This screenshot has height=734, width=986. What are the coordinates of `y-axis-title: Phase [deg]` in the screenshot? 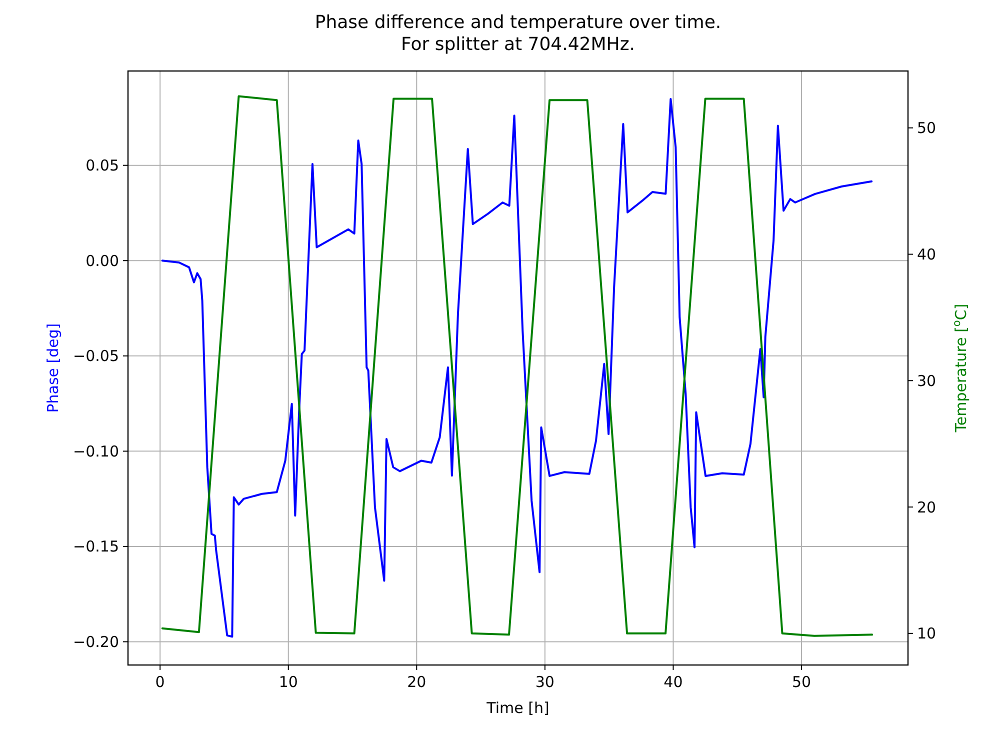 It's located at (53, 368).